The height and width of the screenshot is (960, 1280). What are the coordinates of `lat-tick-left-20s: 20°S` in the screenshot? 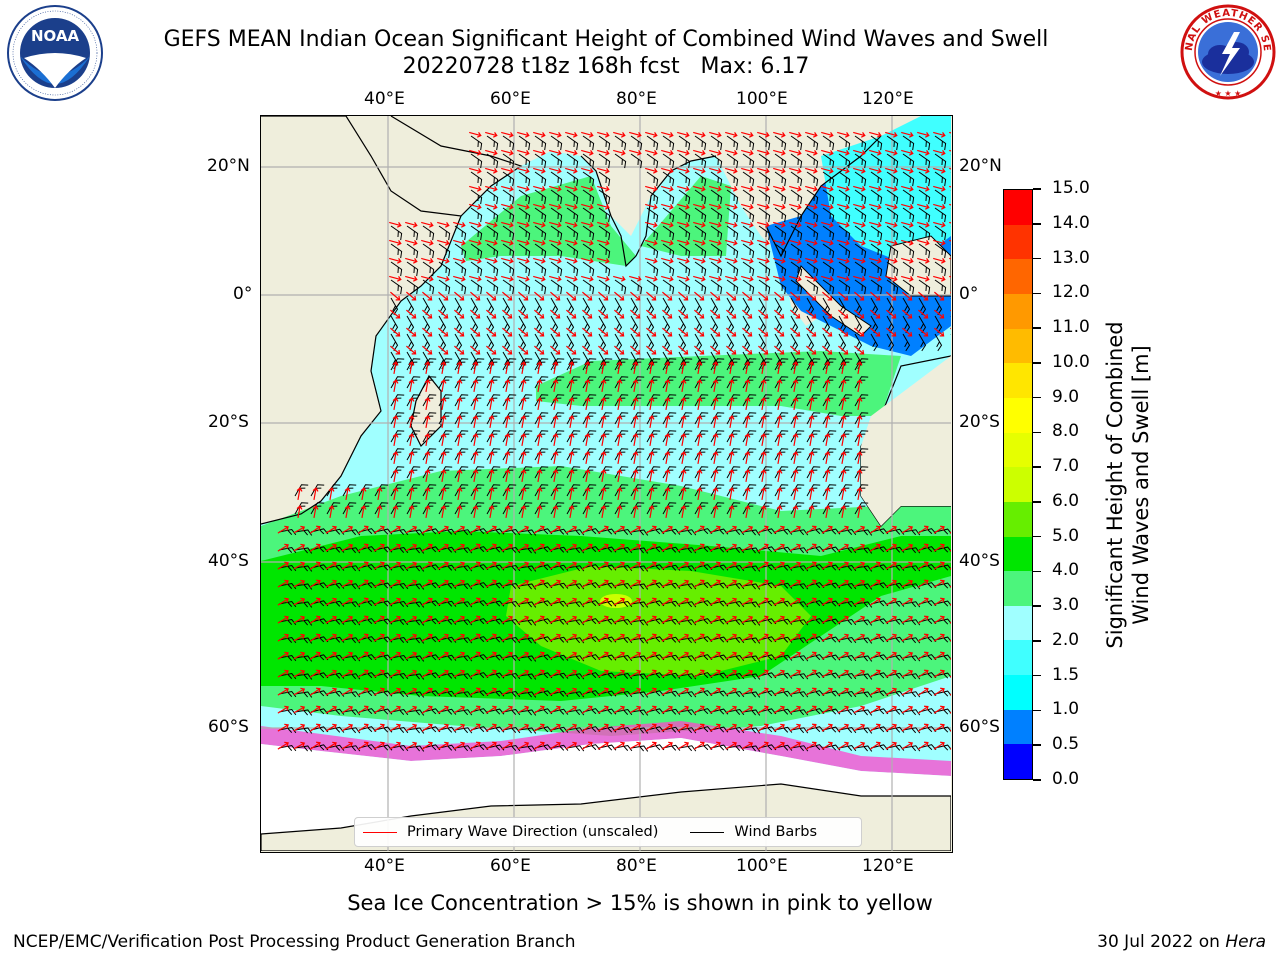 It's located at (228, 422).